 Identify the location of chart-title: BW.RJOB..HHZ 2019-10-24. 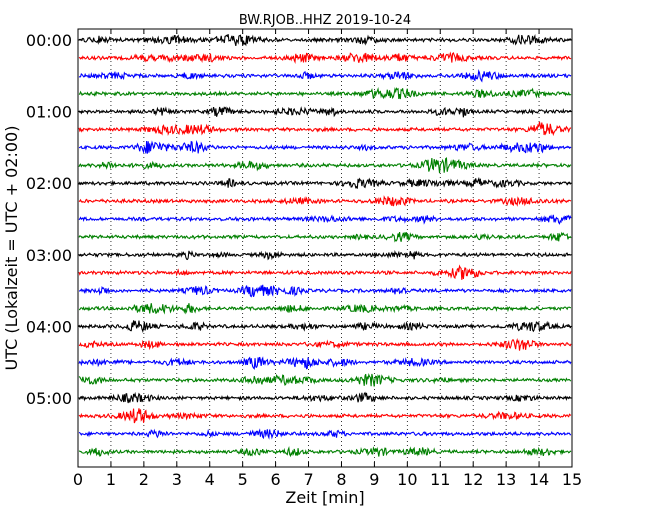
(325, 20).